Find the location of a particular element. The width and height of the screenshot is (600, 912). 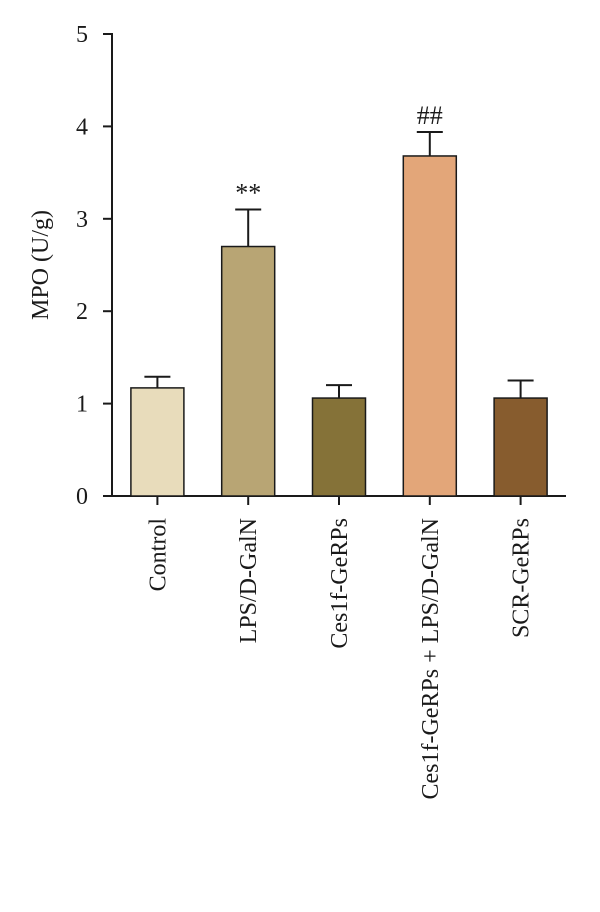

y-tick-label: 3 is located at coordinates (82, 220).